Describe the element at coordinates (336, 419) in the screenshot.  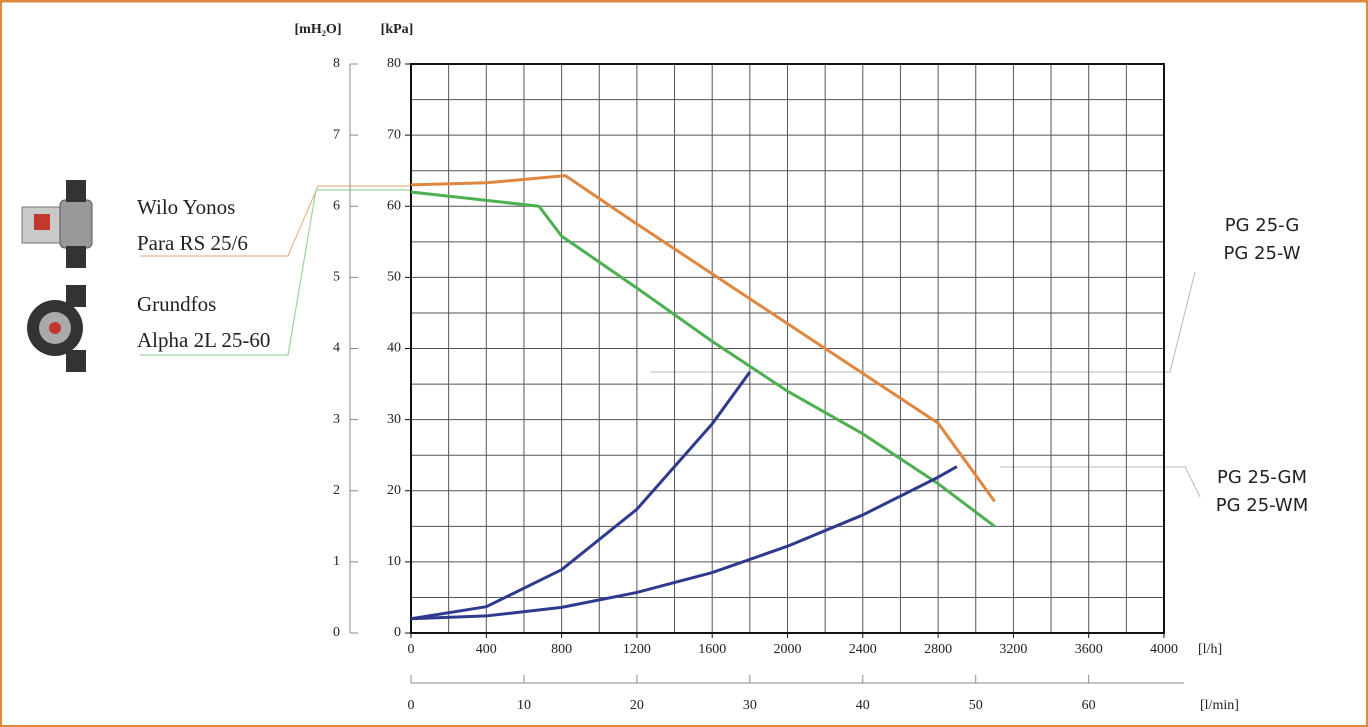
I see `y2-tick-label: 3` at that location.